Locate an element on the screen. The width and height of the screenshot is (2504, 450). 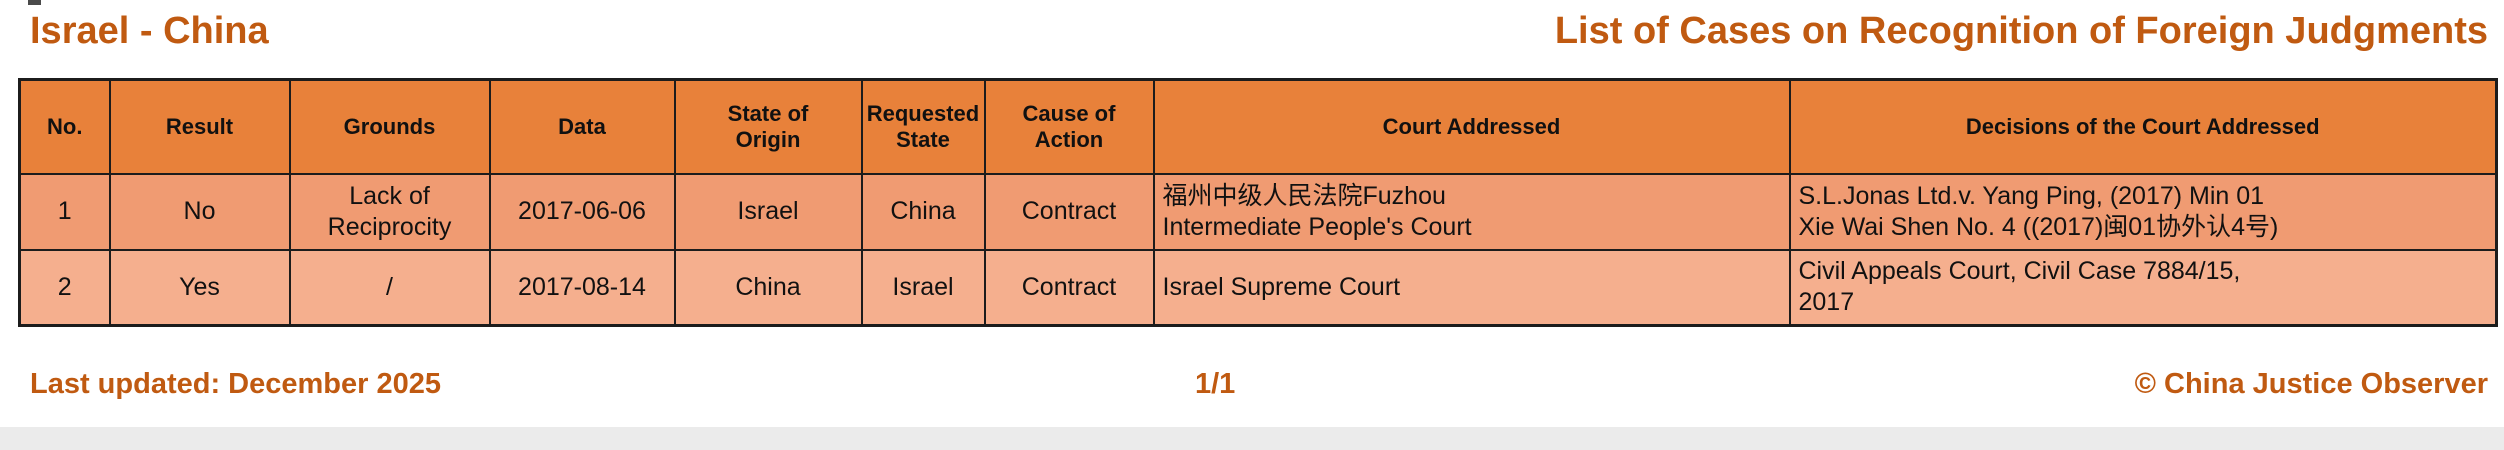
page-title-left: Israel - China is located at coordinates (149, 31).